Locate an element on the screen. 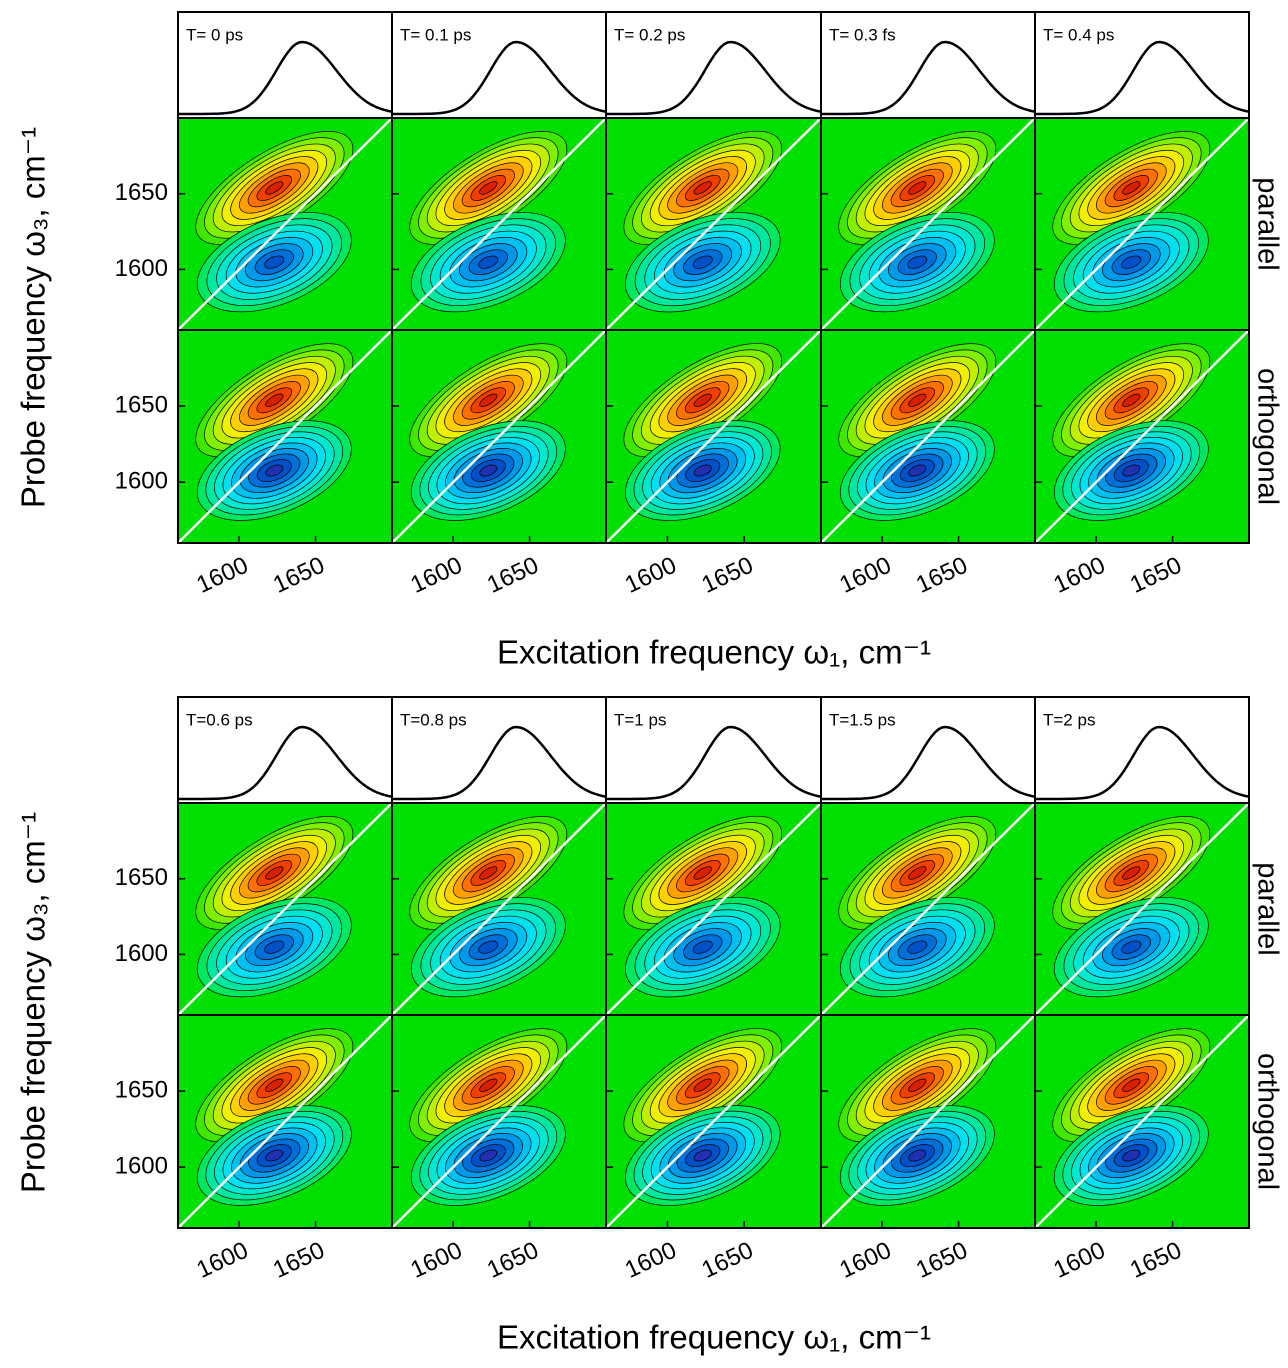 The image size is (1288, 1368). panel-title: T=2 ps is located at coordinates (1069, 719).